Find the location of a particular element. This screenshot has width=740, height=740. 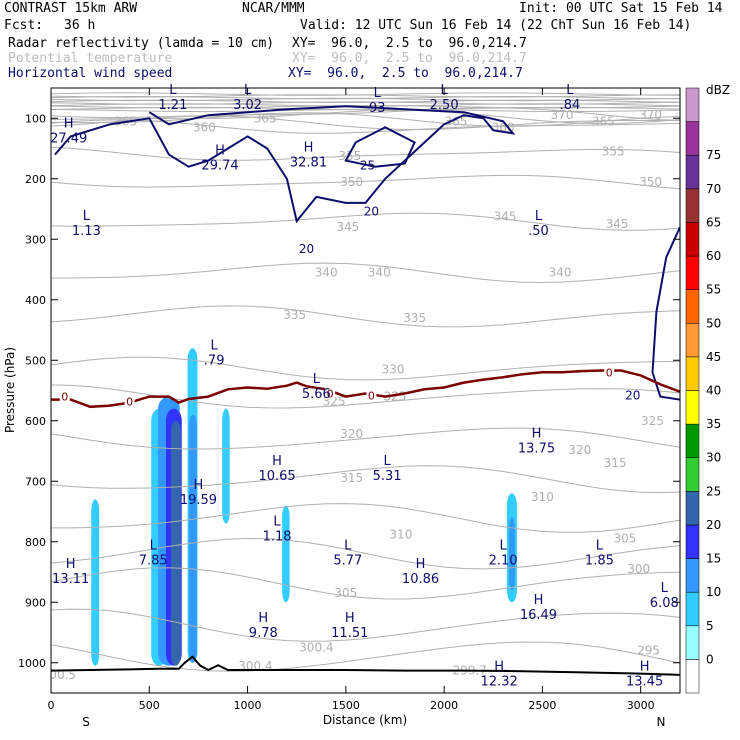

hl-value: 32.81 is located at coordinates (308, 163).